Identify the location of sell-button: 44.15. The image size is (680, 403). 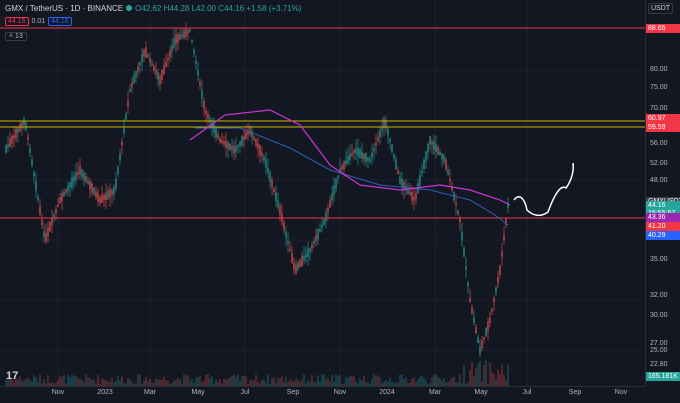
(17, 21).